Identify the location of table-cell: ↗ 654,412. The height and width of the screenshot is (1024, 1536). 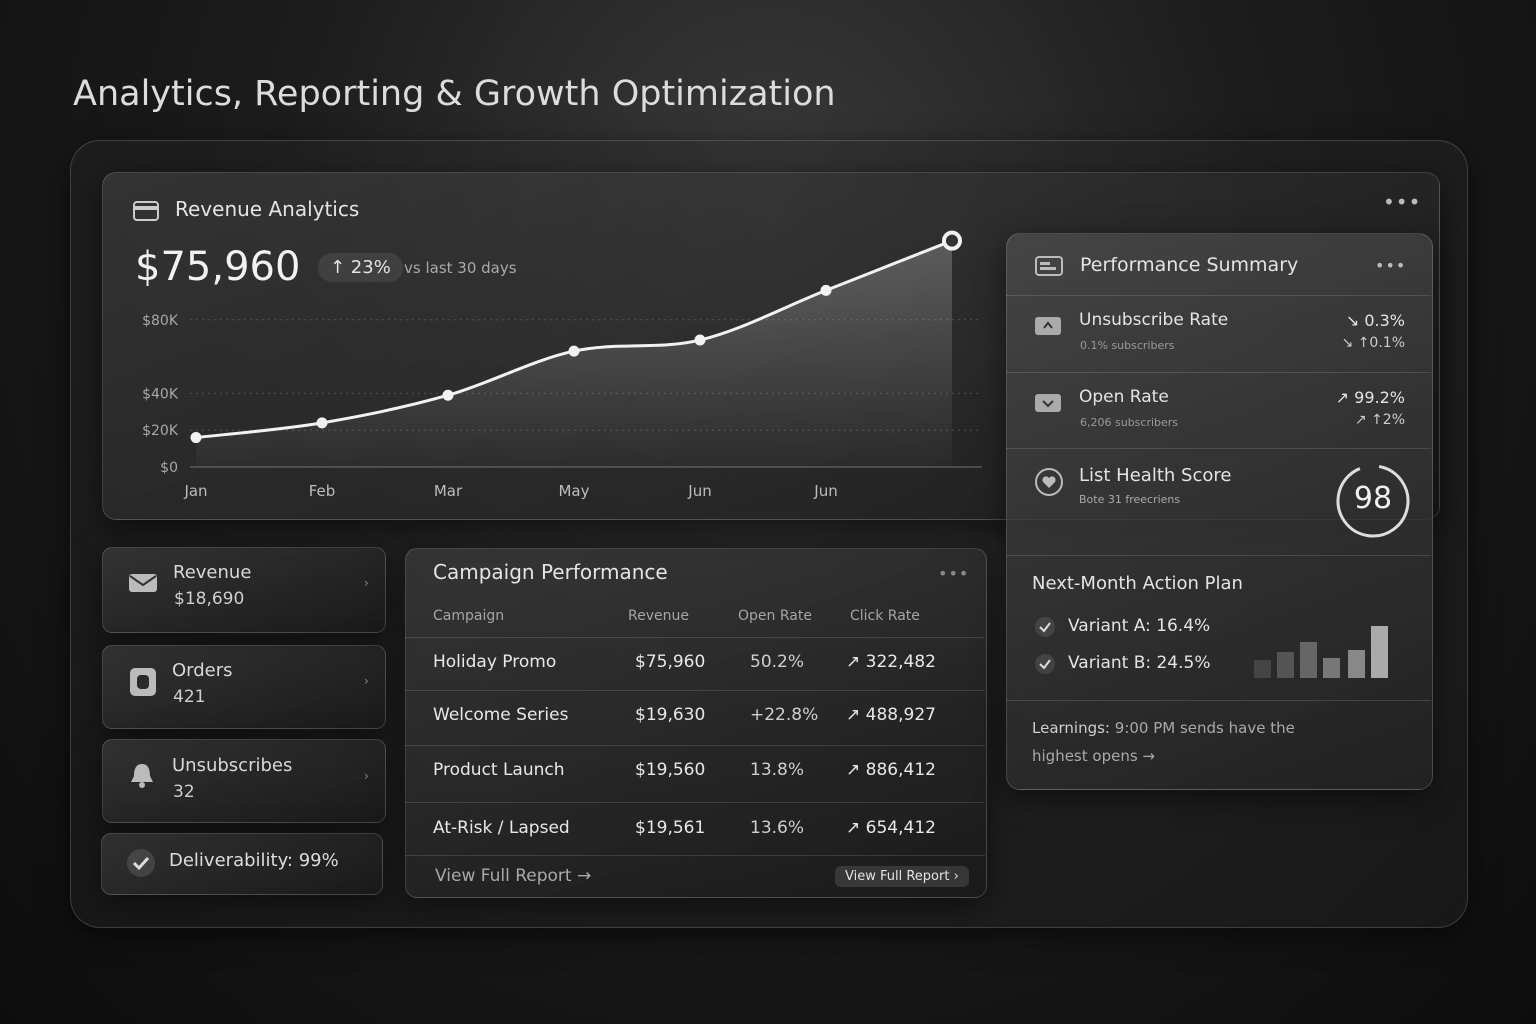
(891, 828).